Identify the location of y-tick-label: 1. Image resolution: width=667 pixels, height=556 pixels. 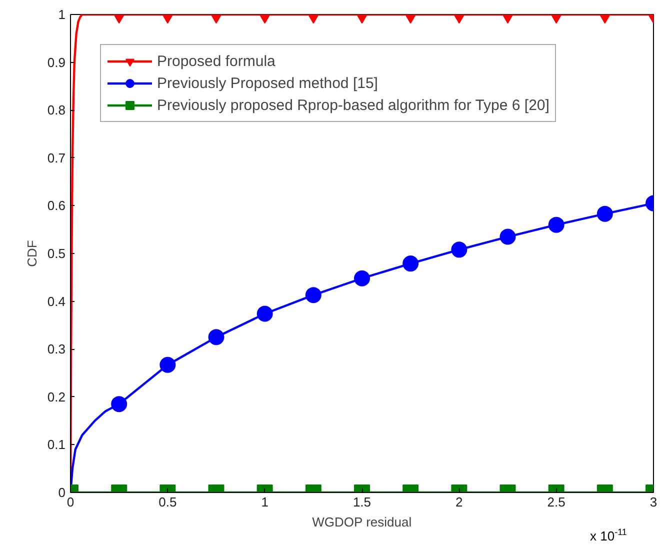
(62, 14).